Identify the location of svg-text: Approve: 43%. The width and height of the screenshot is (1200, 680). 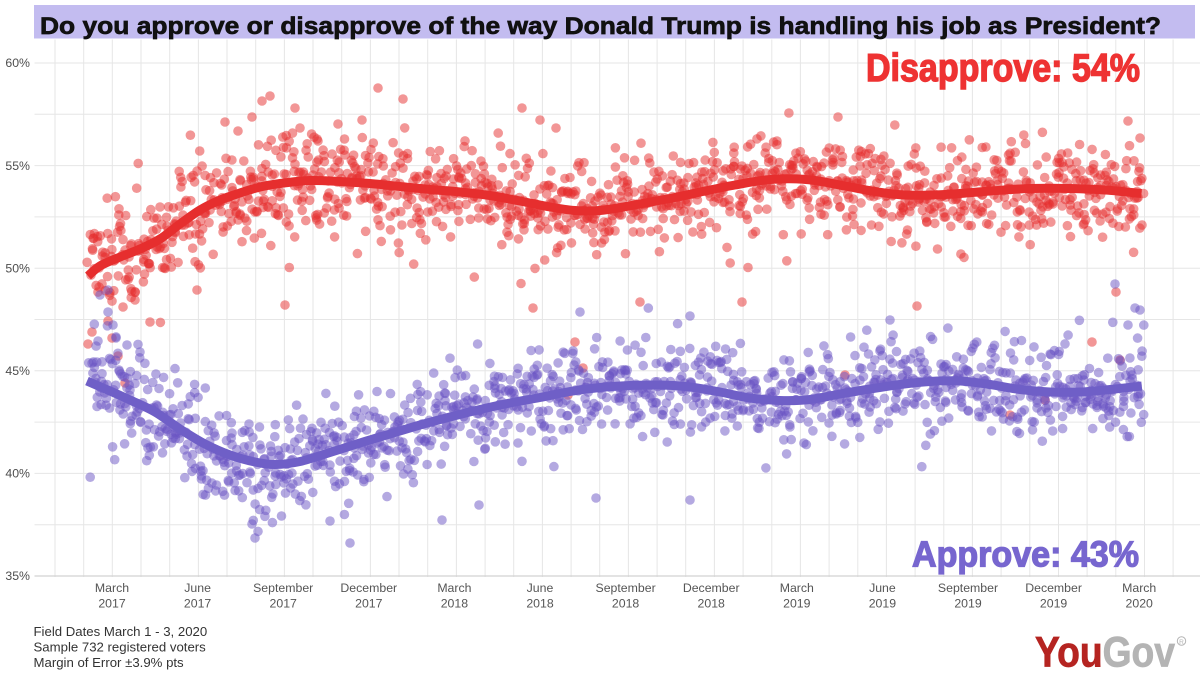
(1025, 554).